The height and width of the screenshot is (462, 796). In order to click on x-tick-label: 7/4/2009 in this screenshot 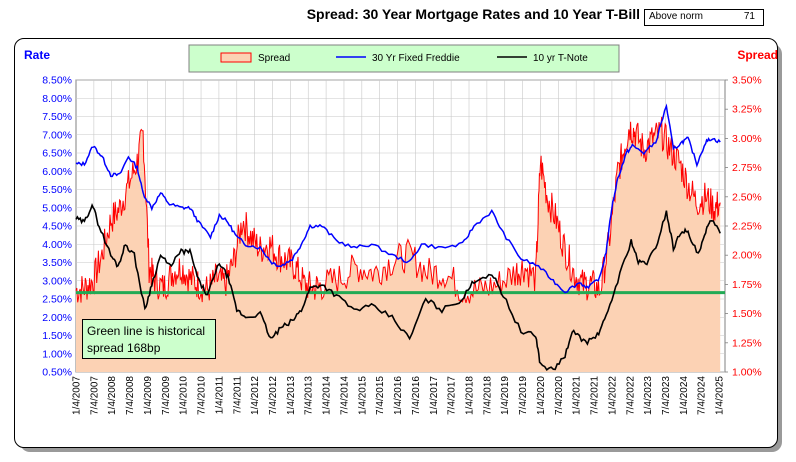, I will do `click(166, 395)`.